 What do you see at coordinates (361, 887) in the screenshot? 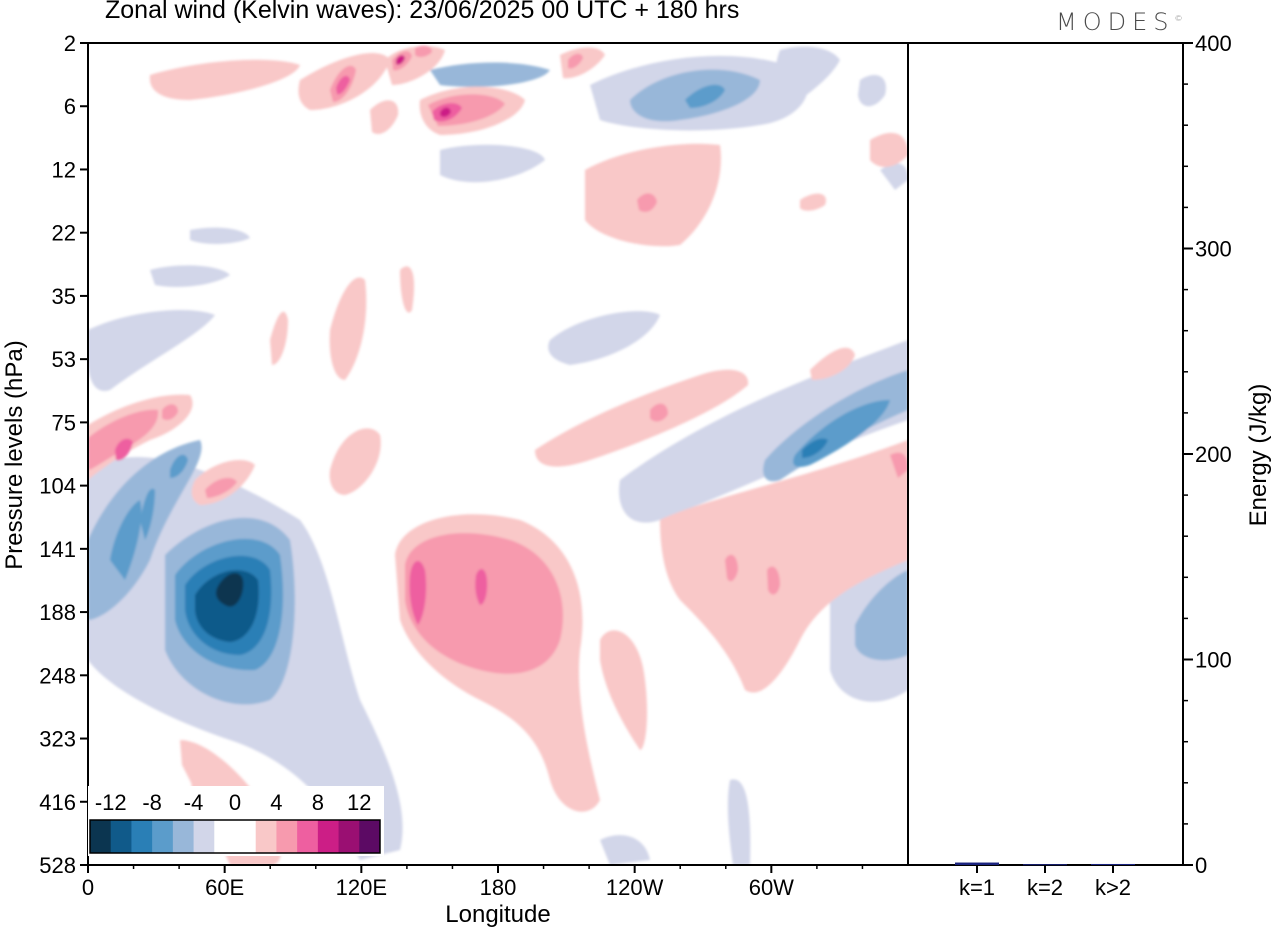
I see `x-tick-label: 120E` at bounding box center [361, 887].